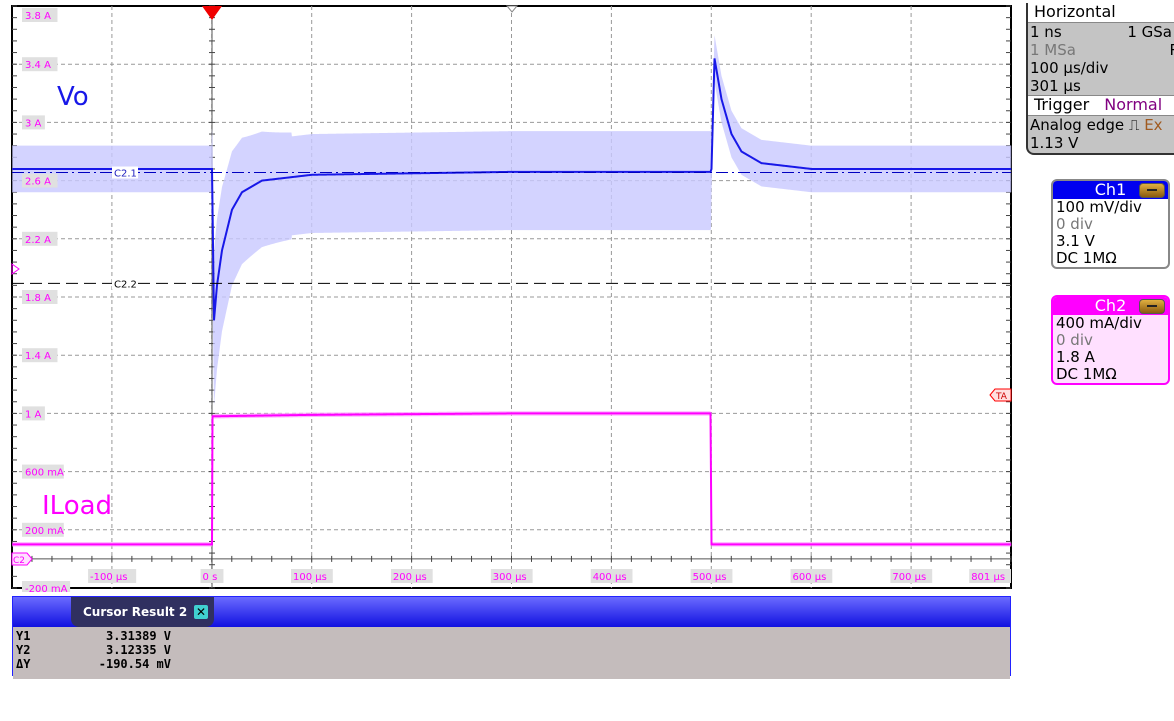 The height and width of the screenshot is (721, 1174). Describe the element at coordinates (1099, 207) in the screenshot. I see `ch1-scale: 100 mV/div` at that location.